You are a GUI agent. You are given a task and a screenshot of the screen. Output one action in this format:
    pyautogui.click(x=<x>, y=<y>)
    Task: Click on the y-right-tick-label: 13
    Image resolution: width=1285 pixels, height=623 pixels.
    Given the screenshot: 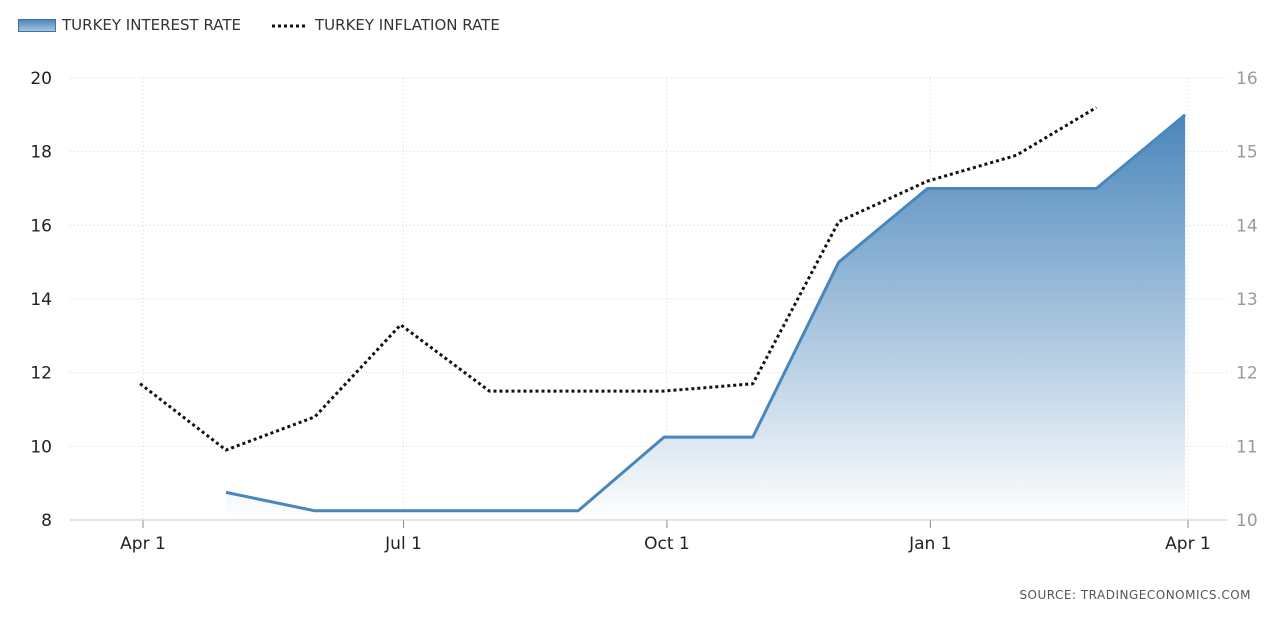 What is the action you would take?
    pyautogui.click(x=1247, y=300)
    